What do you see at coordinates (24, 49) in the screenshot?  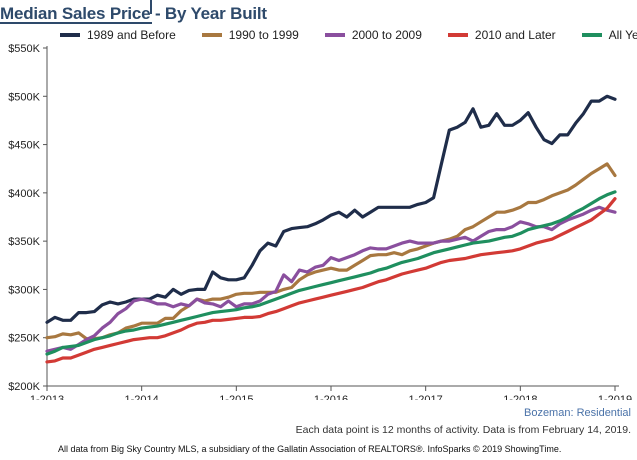 I see `y-tick-label: $550K` at bounding box center [24, 49].